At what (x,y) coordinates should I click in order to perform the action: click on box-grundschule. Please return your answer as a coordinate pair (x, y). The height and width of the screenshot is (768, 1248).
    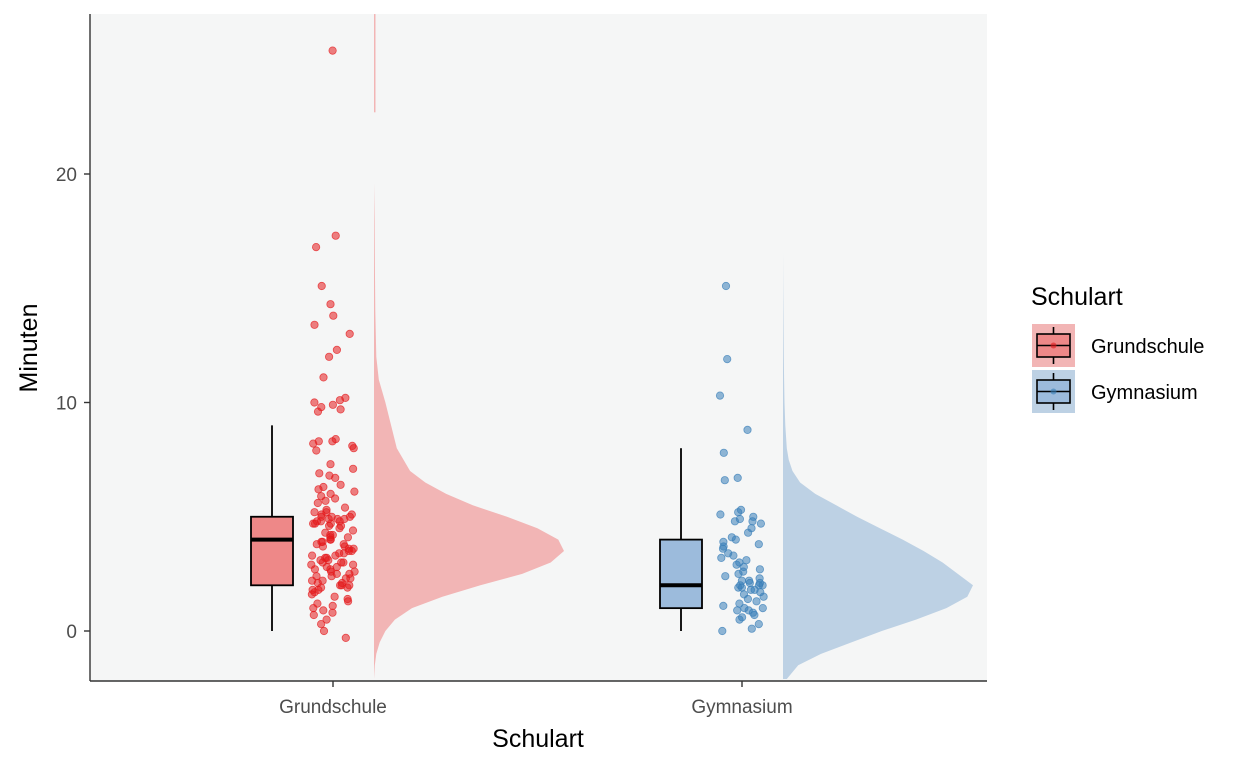
    Looking at the image, I should click on (272, 551).